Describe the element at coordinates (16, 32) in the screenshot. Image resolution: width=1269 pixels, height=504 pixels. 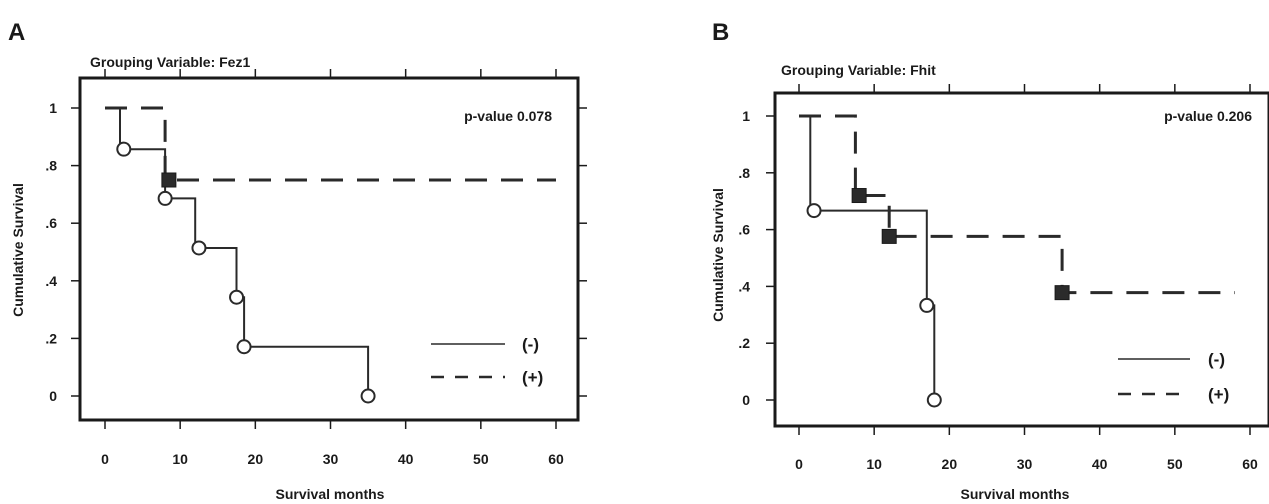
I see `panel-letter: A` at that location.